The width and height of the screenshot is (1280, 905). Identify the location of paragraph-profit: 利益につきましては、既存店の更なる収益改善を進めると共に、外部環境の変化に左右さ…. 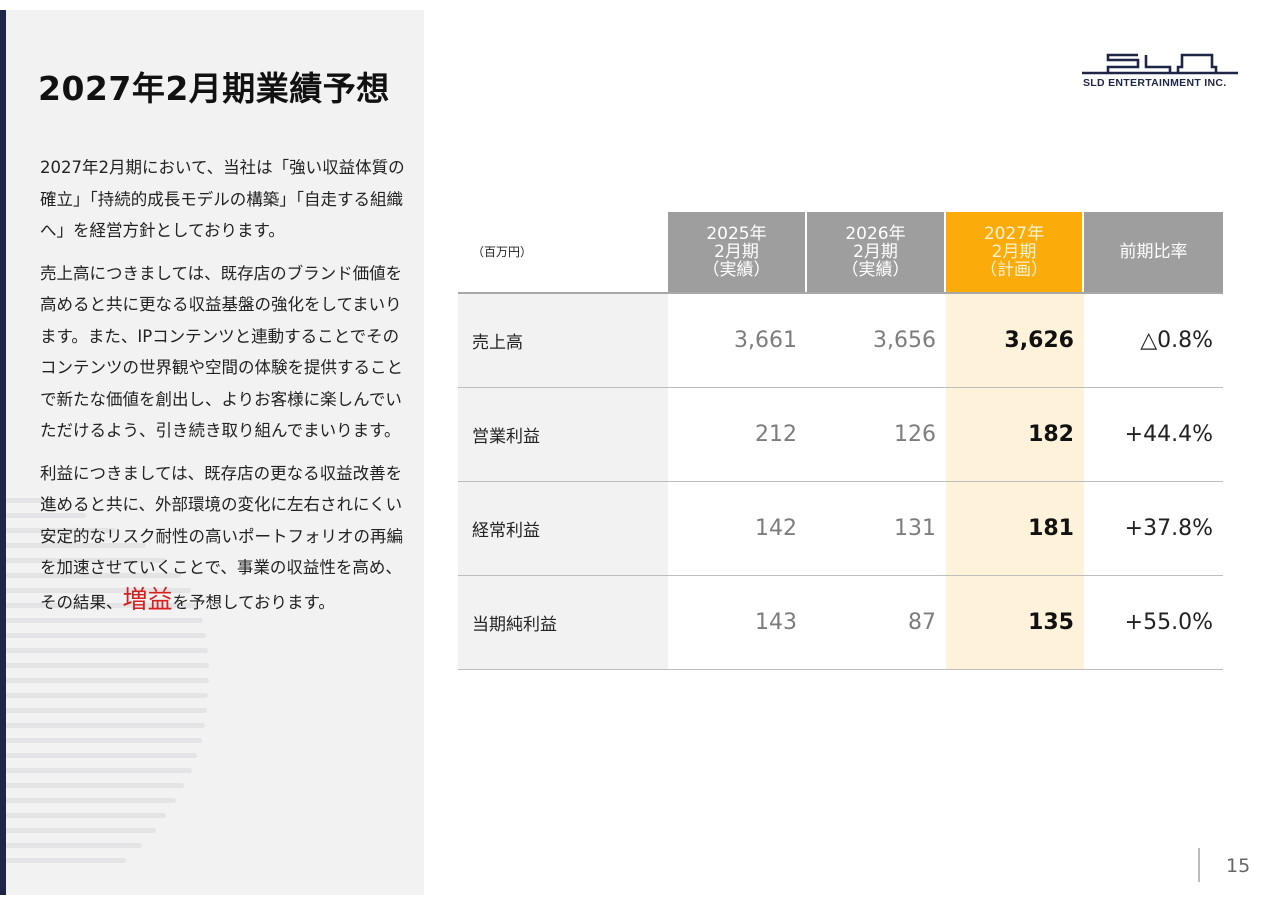
(223, 538).